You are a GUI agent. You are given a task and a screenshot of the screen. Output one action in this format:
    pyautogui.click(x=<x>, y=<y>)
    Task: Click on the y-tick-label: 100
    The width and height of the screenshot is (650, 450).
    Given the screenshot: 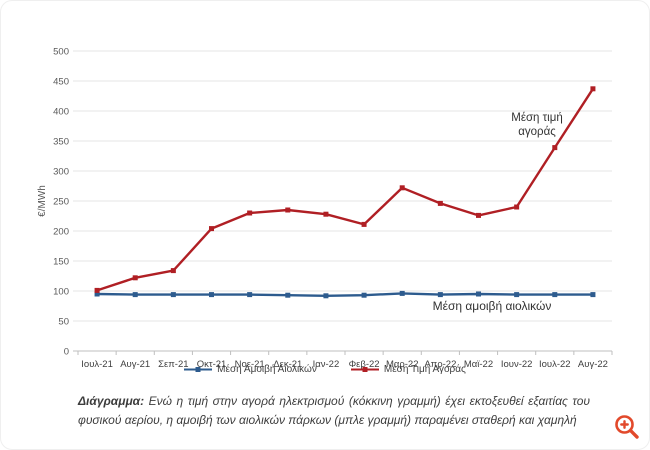 What is the action you would take?
    pyautogui.click(x=61, y=291)
    